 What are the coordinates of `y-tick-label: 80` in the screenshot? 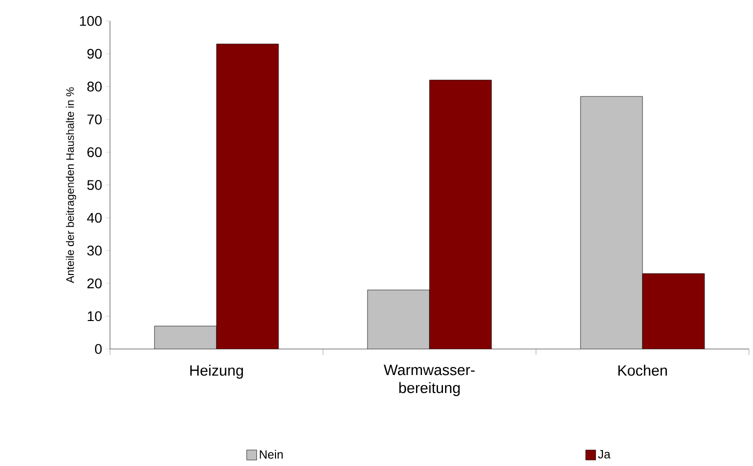 It's located at (94, 87).